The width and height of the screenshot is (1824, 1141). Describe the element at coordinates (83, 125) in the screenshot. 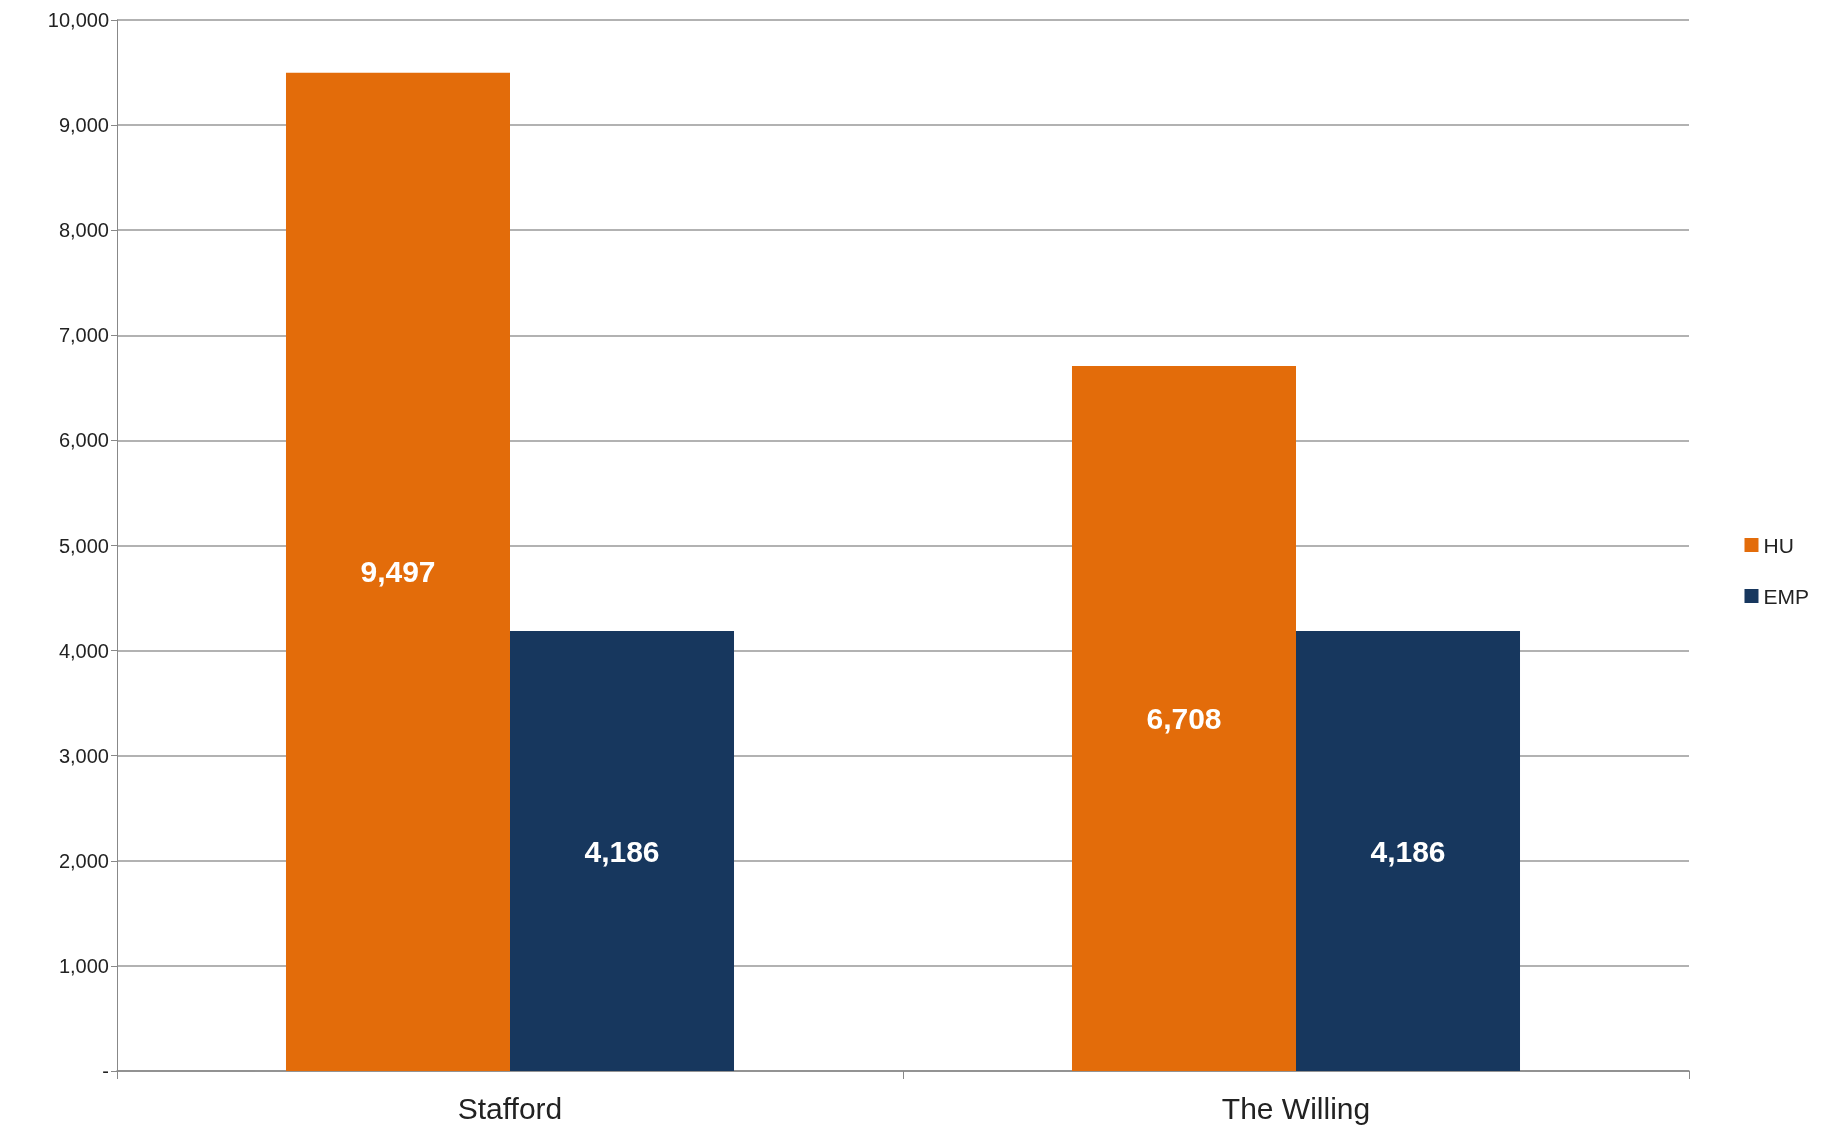

I see `y-tick-label: 9,000` at that location.